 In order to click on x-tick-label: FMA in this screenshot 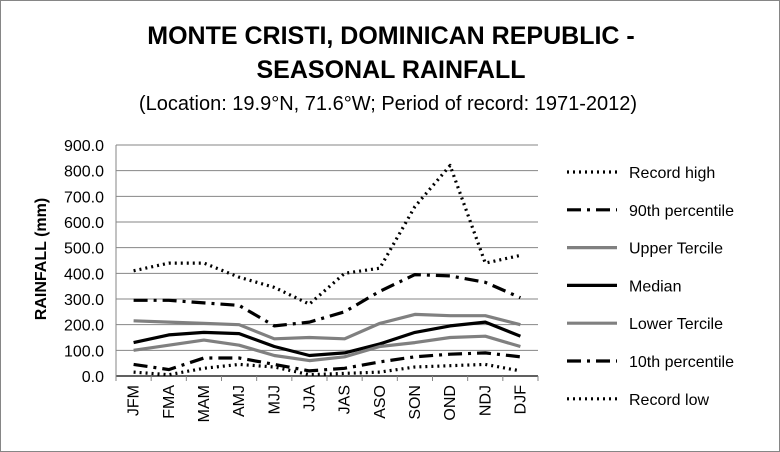, I will do `click(169, 402)`.